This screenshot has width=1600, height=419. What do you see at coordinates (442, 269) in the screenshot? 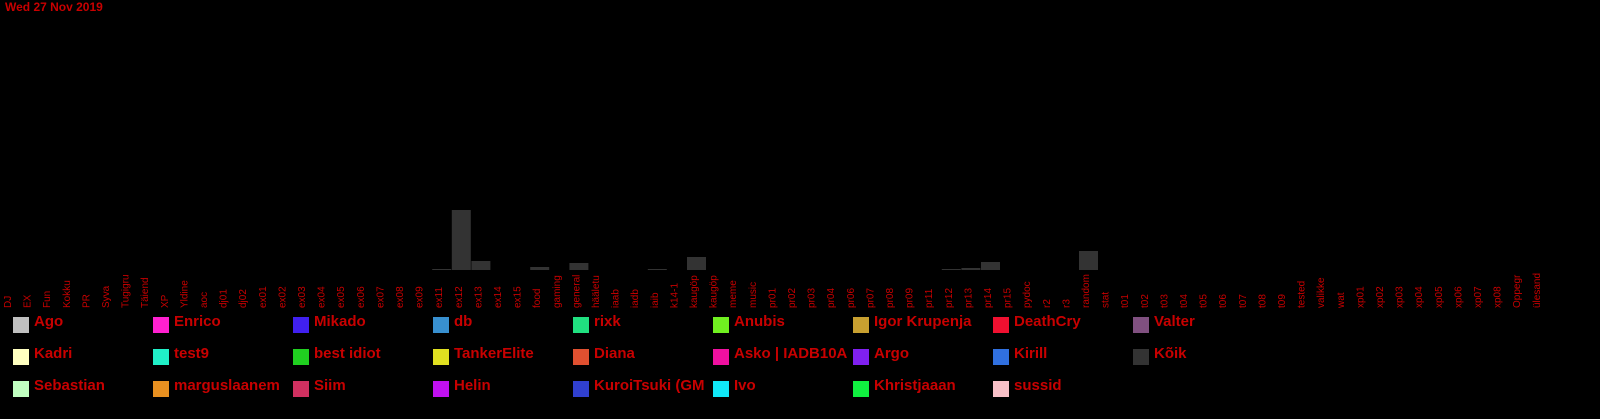
I see `bar-ex11` at bounding box center [442, 269].